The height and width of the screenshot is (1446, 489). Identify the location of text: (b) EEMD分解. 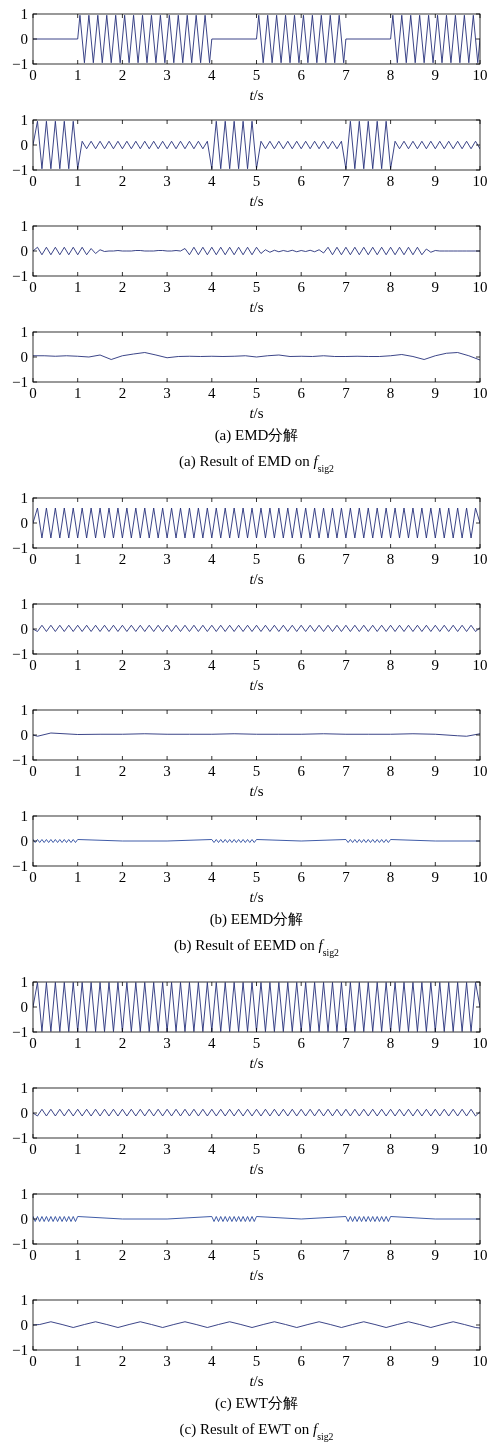
(256, 919).